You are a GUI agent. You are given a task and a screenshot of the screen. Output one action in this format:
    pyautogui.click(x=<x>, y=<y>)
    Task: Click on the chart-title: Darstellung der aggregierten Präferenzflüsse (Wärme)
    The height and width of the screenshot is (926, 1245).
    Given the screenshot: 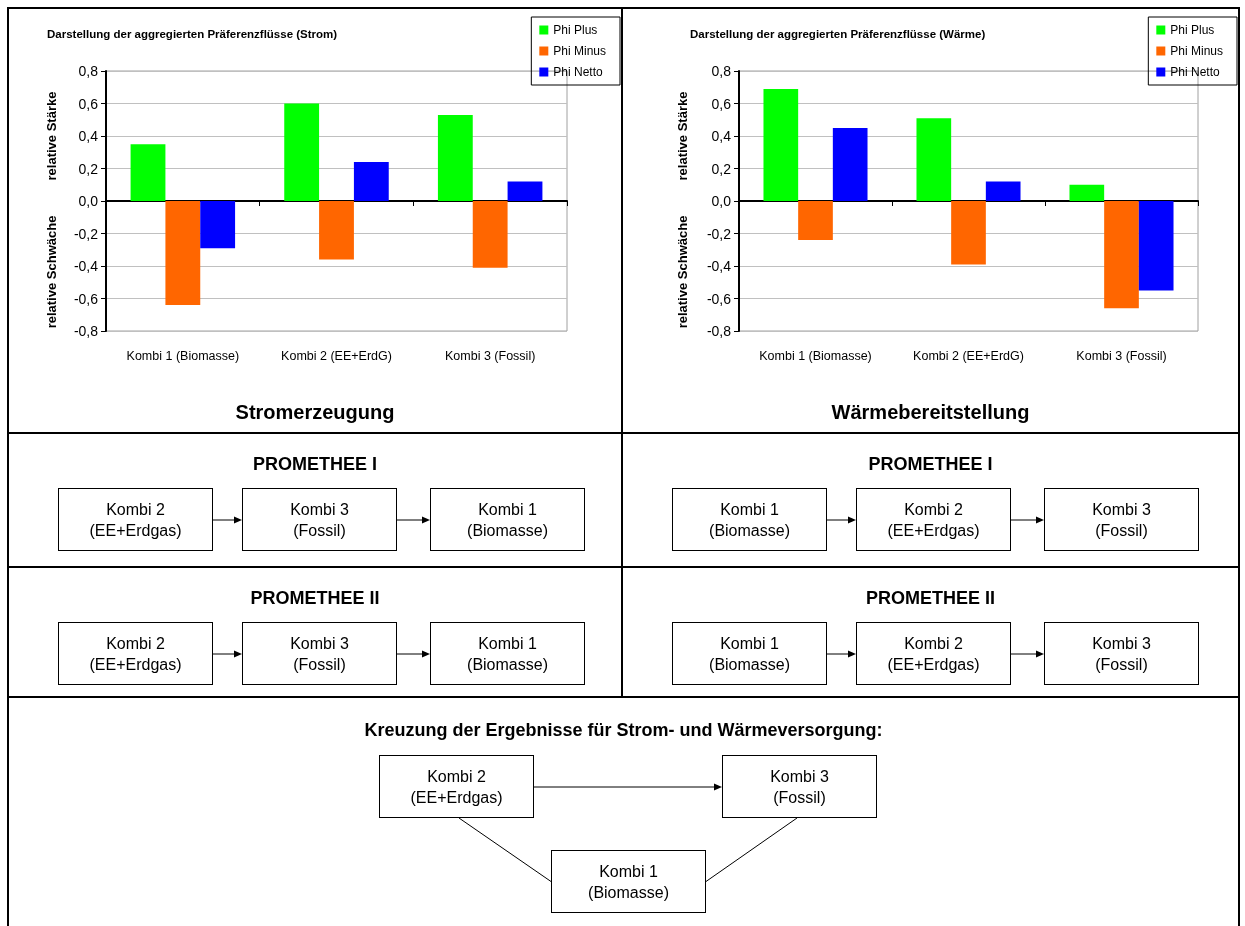 What is the action you would take?
    pyautogui.click(x=838, y=34)
    